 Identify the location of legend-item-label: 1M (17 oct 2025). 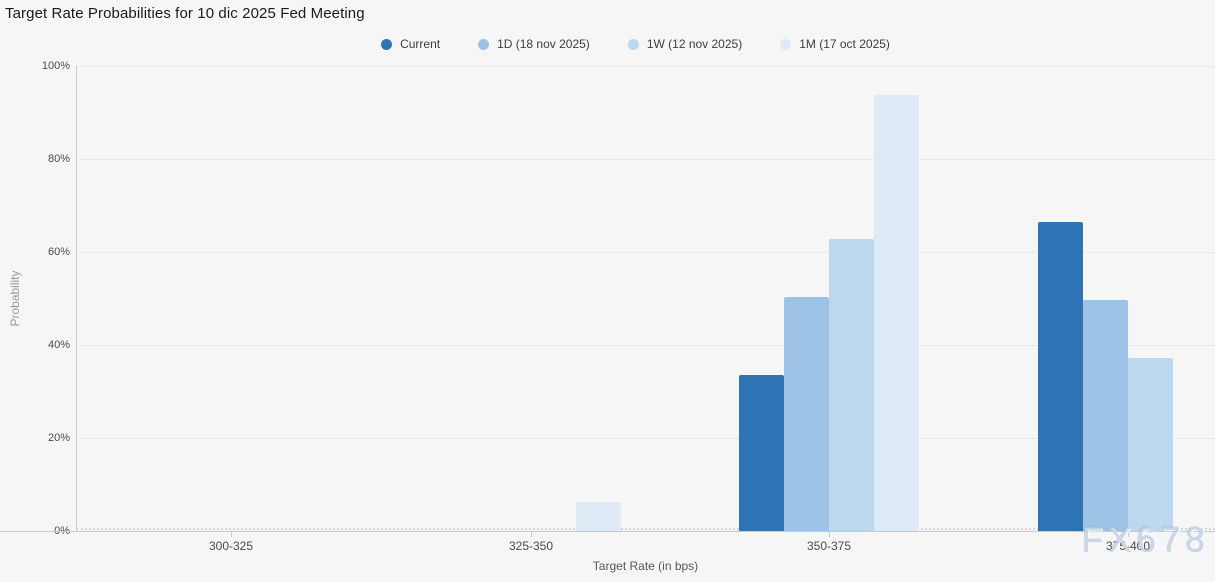
(844, 44).